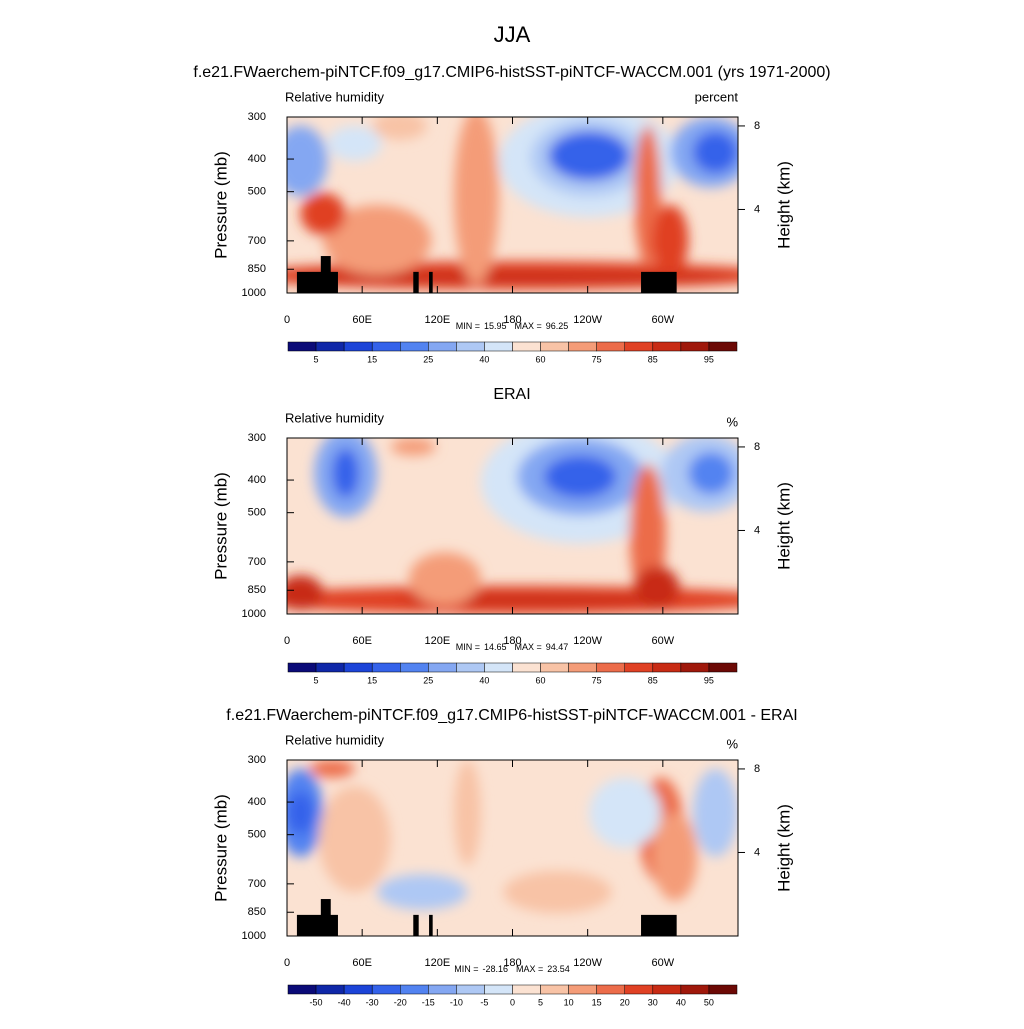 The image size is (1024, 1029). I want to click on x-tick-label: 60W, so click(663, 963).